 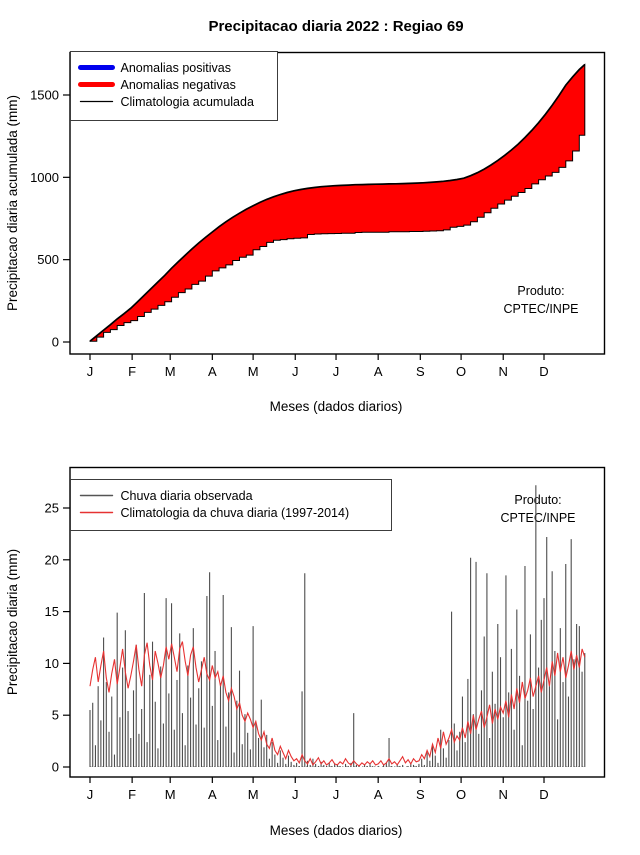 I want to click on legend-entry-label: Climatologia da chuva diaria (1997-2014), so click(x=235, y=513).